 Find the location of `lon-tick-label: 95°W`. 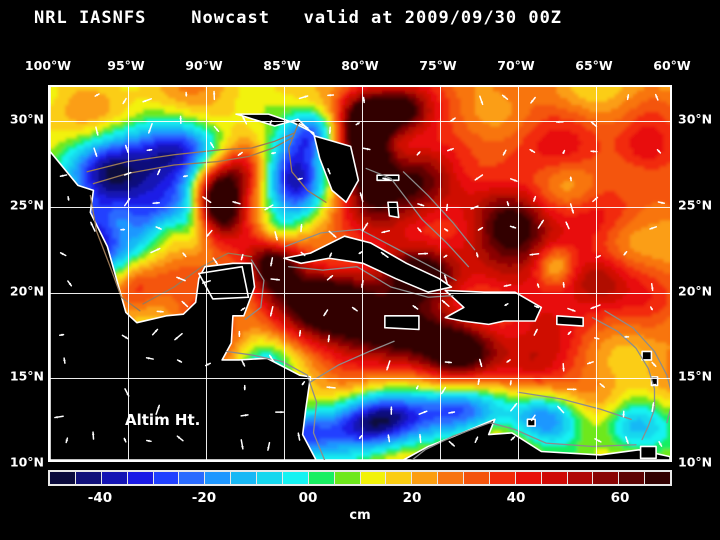

lon-tick-label: 95°W is located at coordinates (126, 65).